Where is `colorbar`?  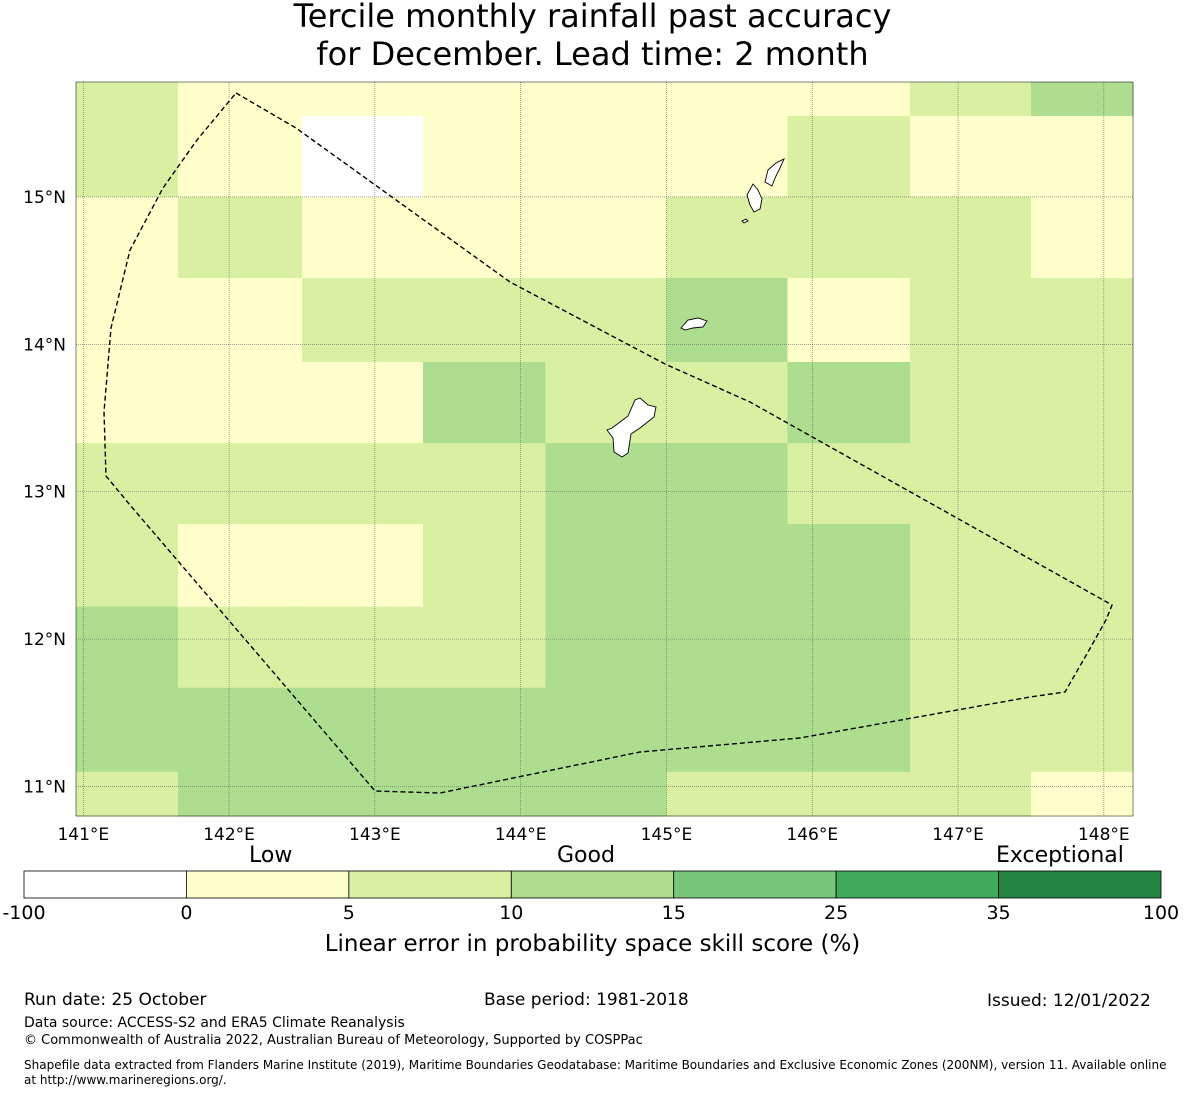 colorbar is located at coordinates (592, 884).